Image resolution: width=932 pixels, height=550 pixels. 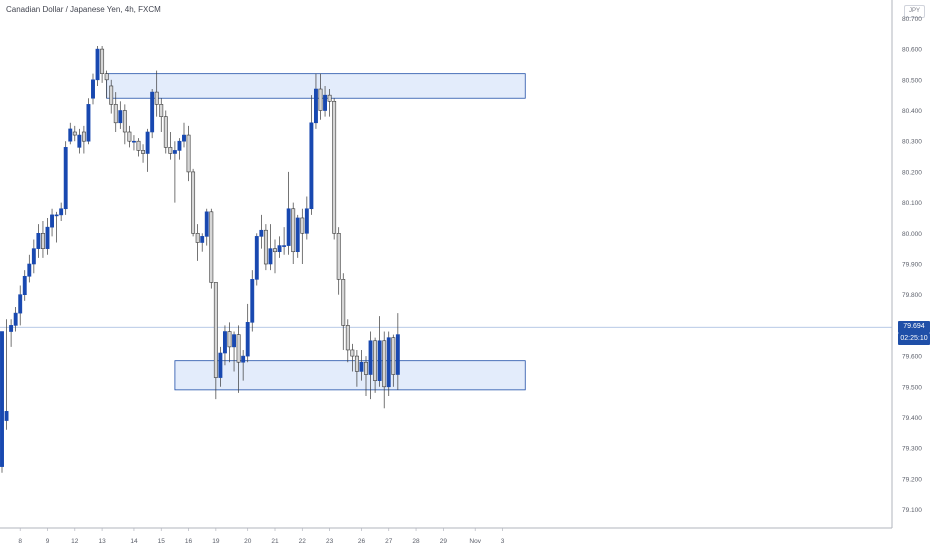 I want to click on time-axis: 8 9 12 13 14 15 16 19 20 21 22 23 26 27 28 29 Nov 3, so click(x=261, y=536).